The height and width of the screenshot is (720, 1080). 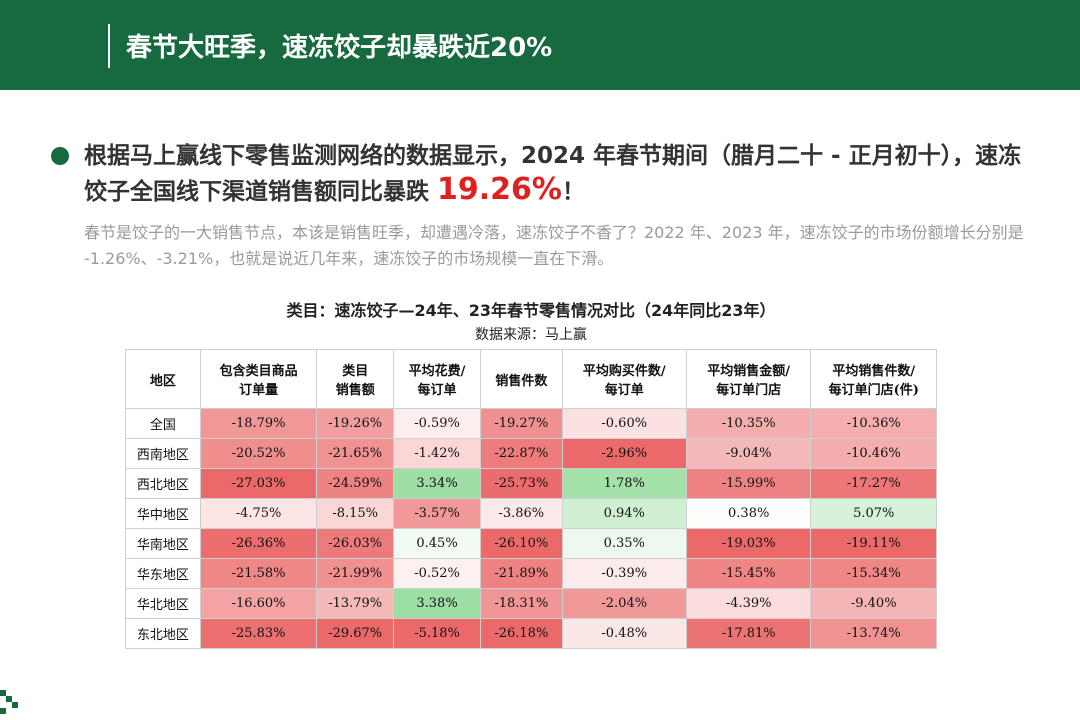 What do you see at coordinates (521, 483) in the screenshot?
I see `table-cell: -25.73%` at bounding box center [521, 483].